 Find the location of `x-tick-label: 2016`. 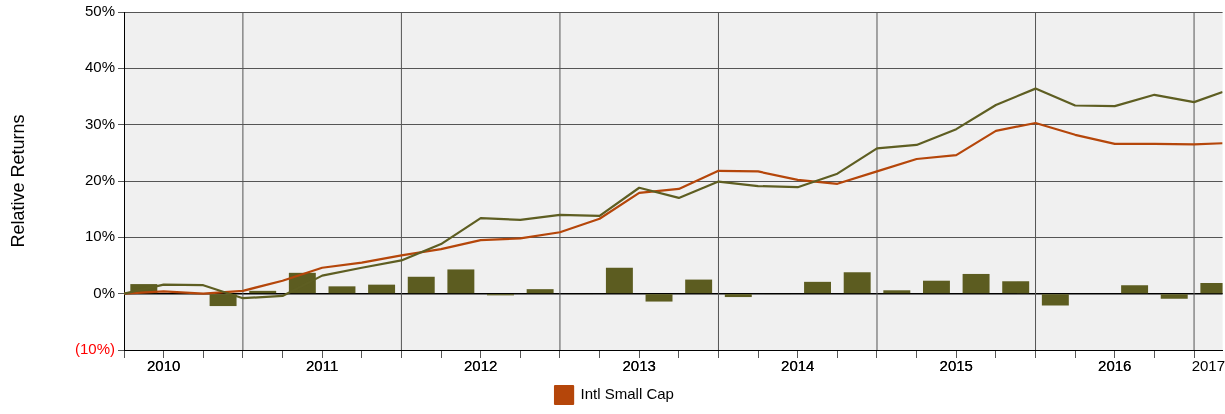

x-tick-label: 2016 is located at coordinates (1115, 366).